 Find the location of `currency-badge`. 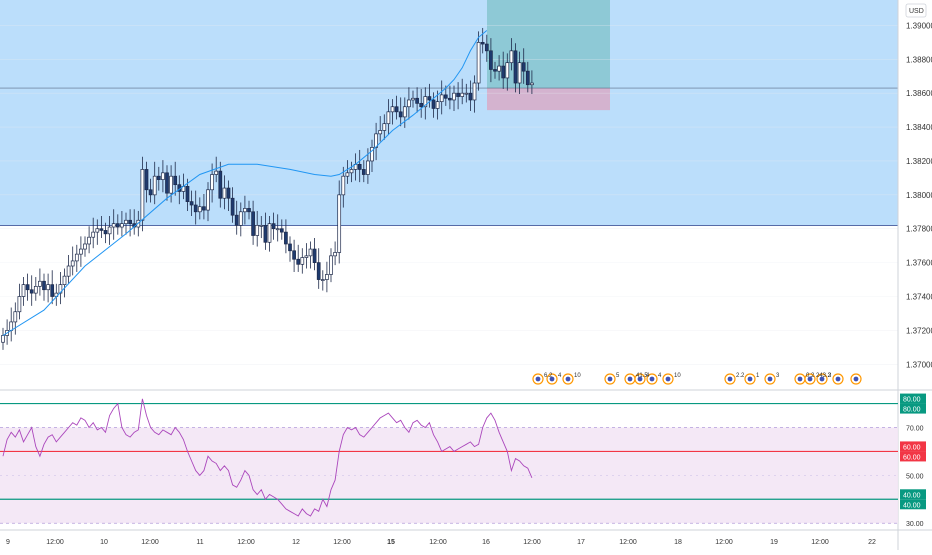

currency-badge is located at coordinates (916, 10).